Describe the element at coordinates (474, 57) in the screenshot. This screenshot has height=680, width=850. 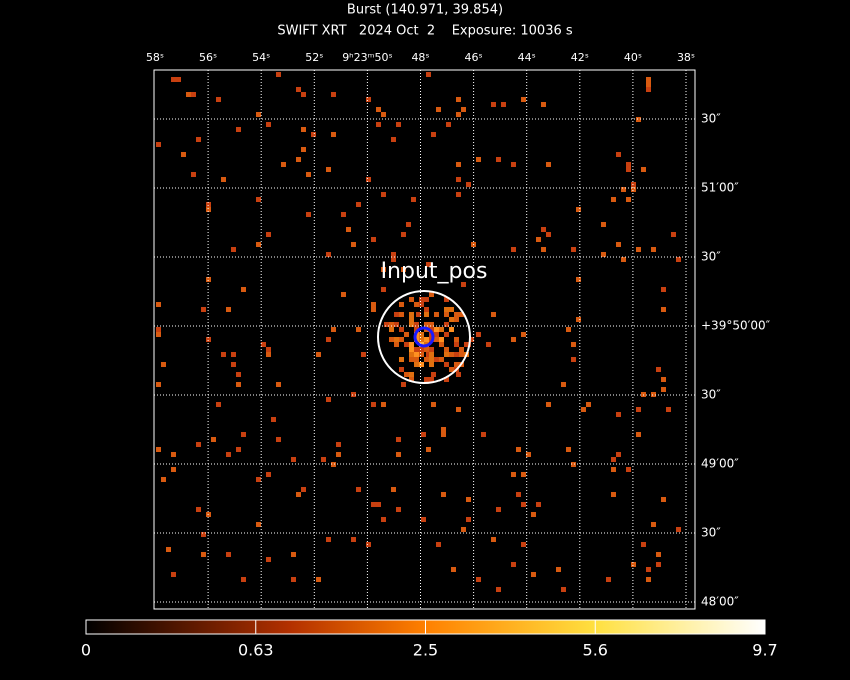
I see `ra-label: 46ˢ` at that location.